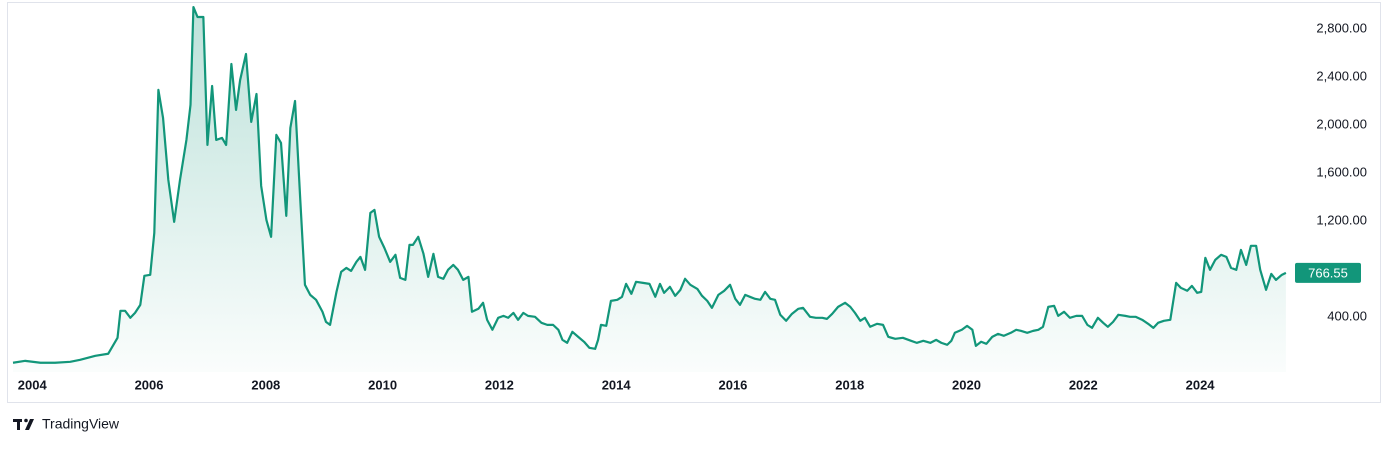 The width and height of the screenshot is (1394, 452). What do you see at coordinates (617, 384) in the screenshot?
I see `x-tick-label: 2014` at bounding box center [617, 384].